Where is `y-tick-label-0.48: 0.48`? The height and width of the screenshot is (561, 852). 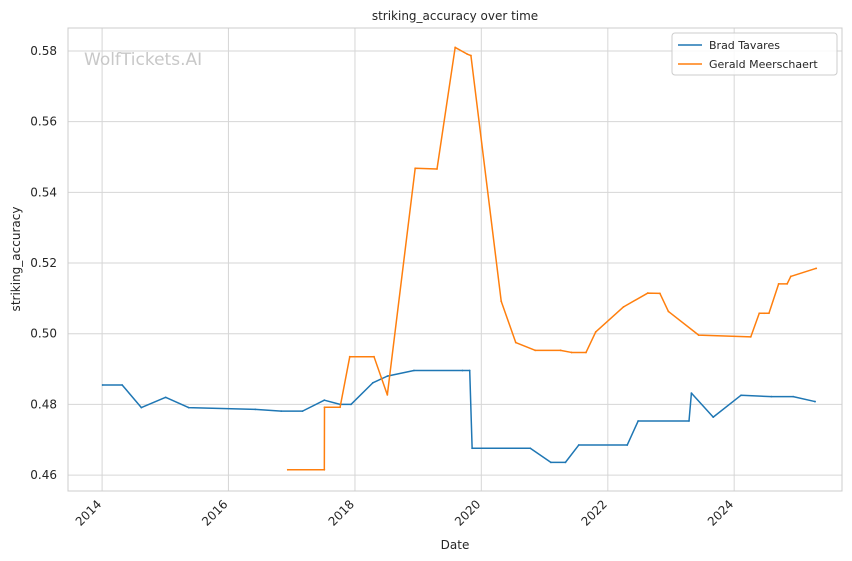
y-tick-label-0.48: 0.48 is located at coordinates (43, 404).